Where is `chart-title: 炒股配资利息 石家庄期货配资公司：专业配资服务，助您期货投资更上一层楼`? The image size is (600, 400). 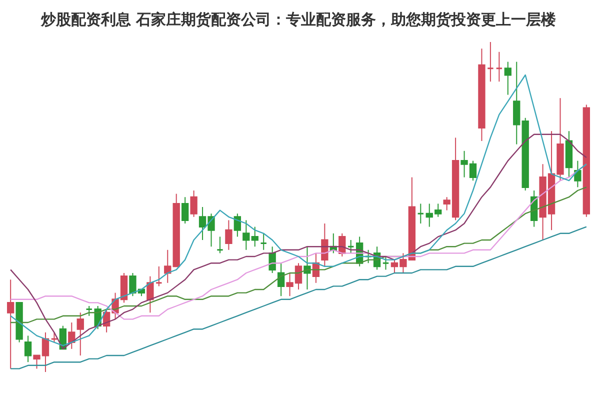
chart-title: 炒股配资利息 石家庄期货配资公司：专业配资服务，助您期货投资更上一层楼 is located at coordinates (299, 19).